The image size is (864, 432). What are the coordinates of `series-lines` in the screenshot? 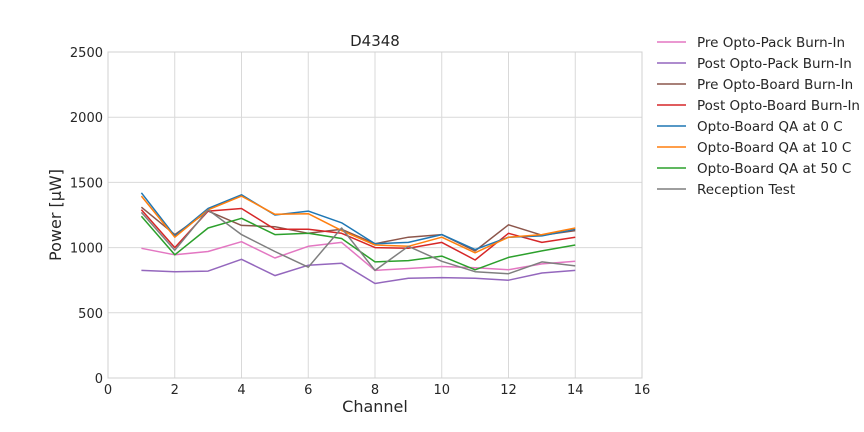 It's located at (358, 238).